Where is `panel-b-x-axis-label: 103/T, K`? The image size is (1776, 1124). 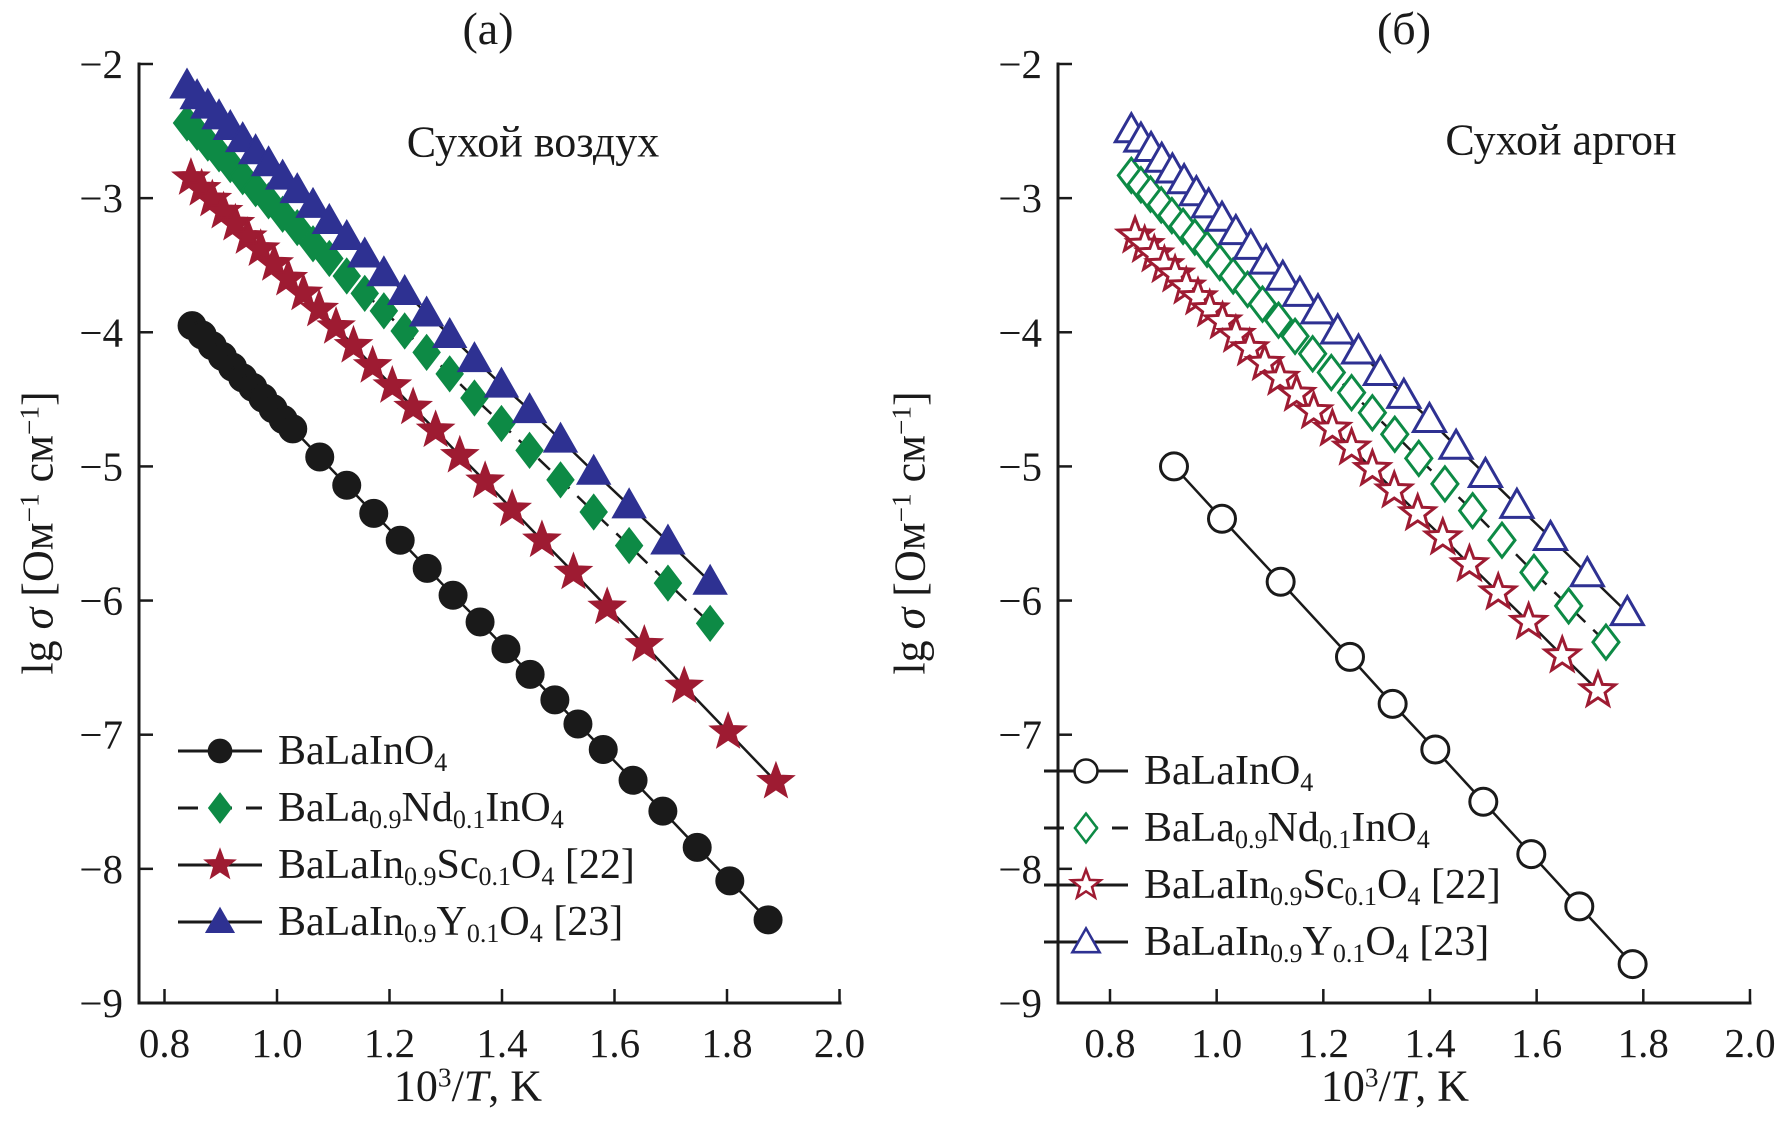
panel-b-x-axis-label: 103/T, K is located at coordinates (1395, 1086).